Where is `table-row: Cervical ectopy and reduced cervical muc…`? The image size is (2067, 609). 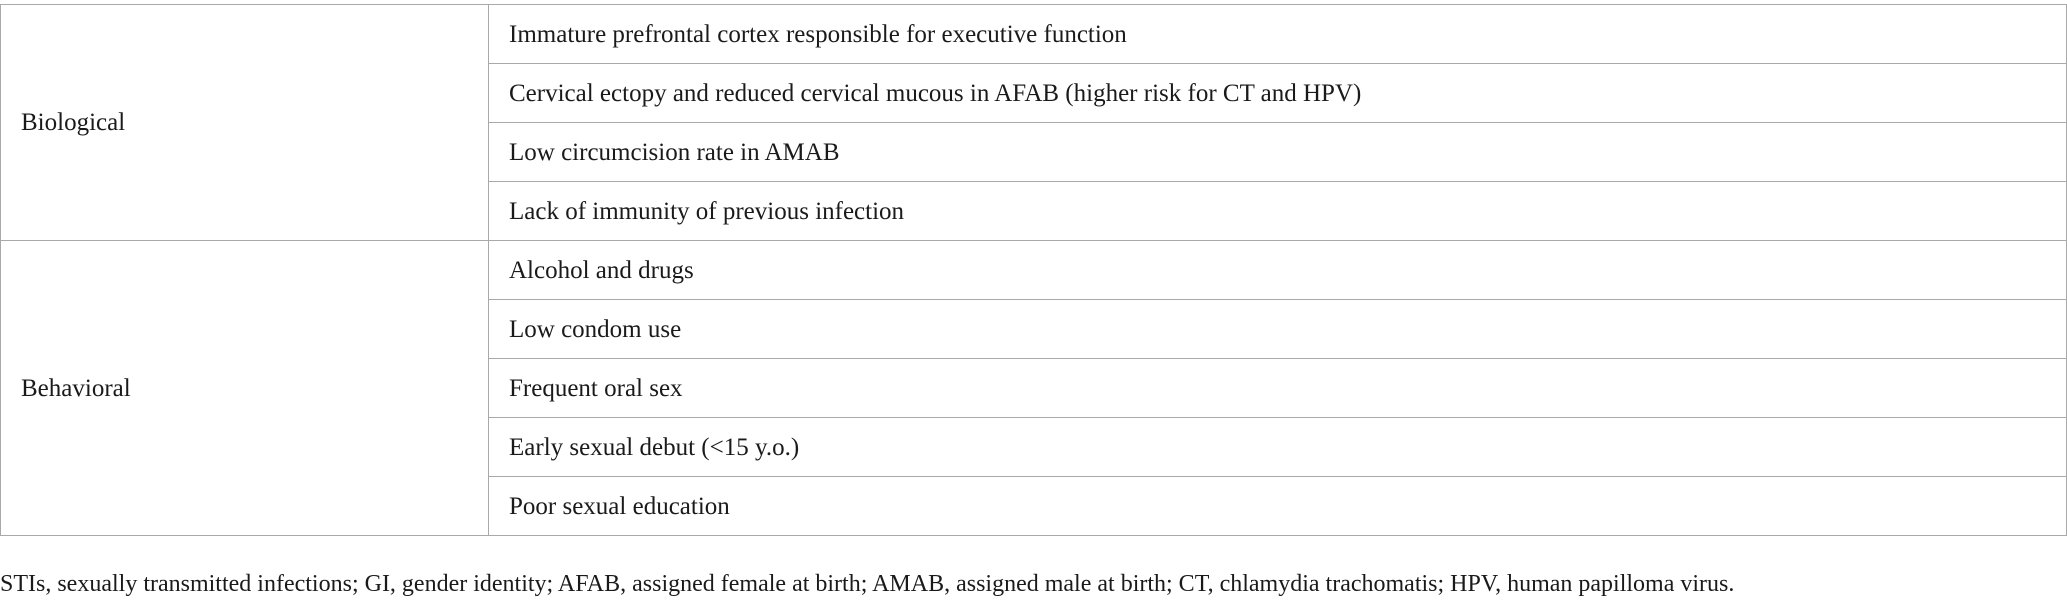 table-row: Cervical ectopy and reduced cervical muc… is located at coordinates (1034, 93).